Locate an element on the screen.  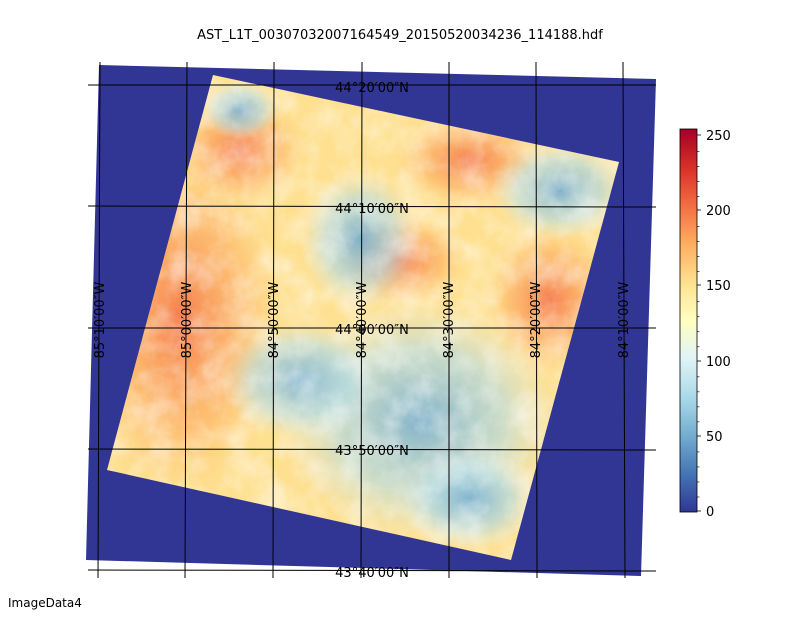
colorbar-minor-ticks is located at coordinates (698, 324).